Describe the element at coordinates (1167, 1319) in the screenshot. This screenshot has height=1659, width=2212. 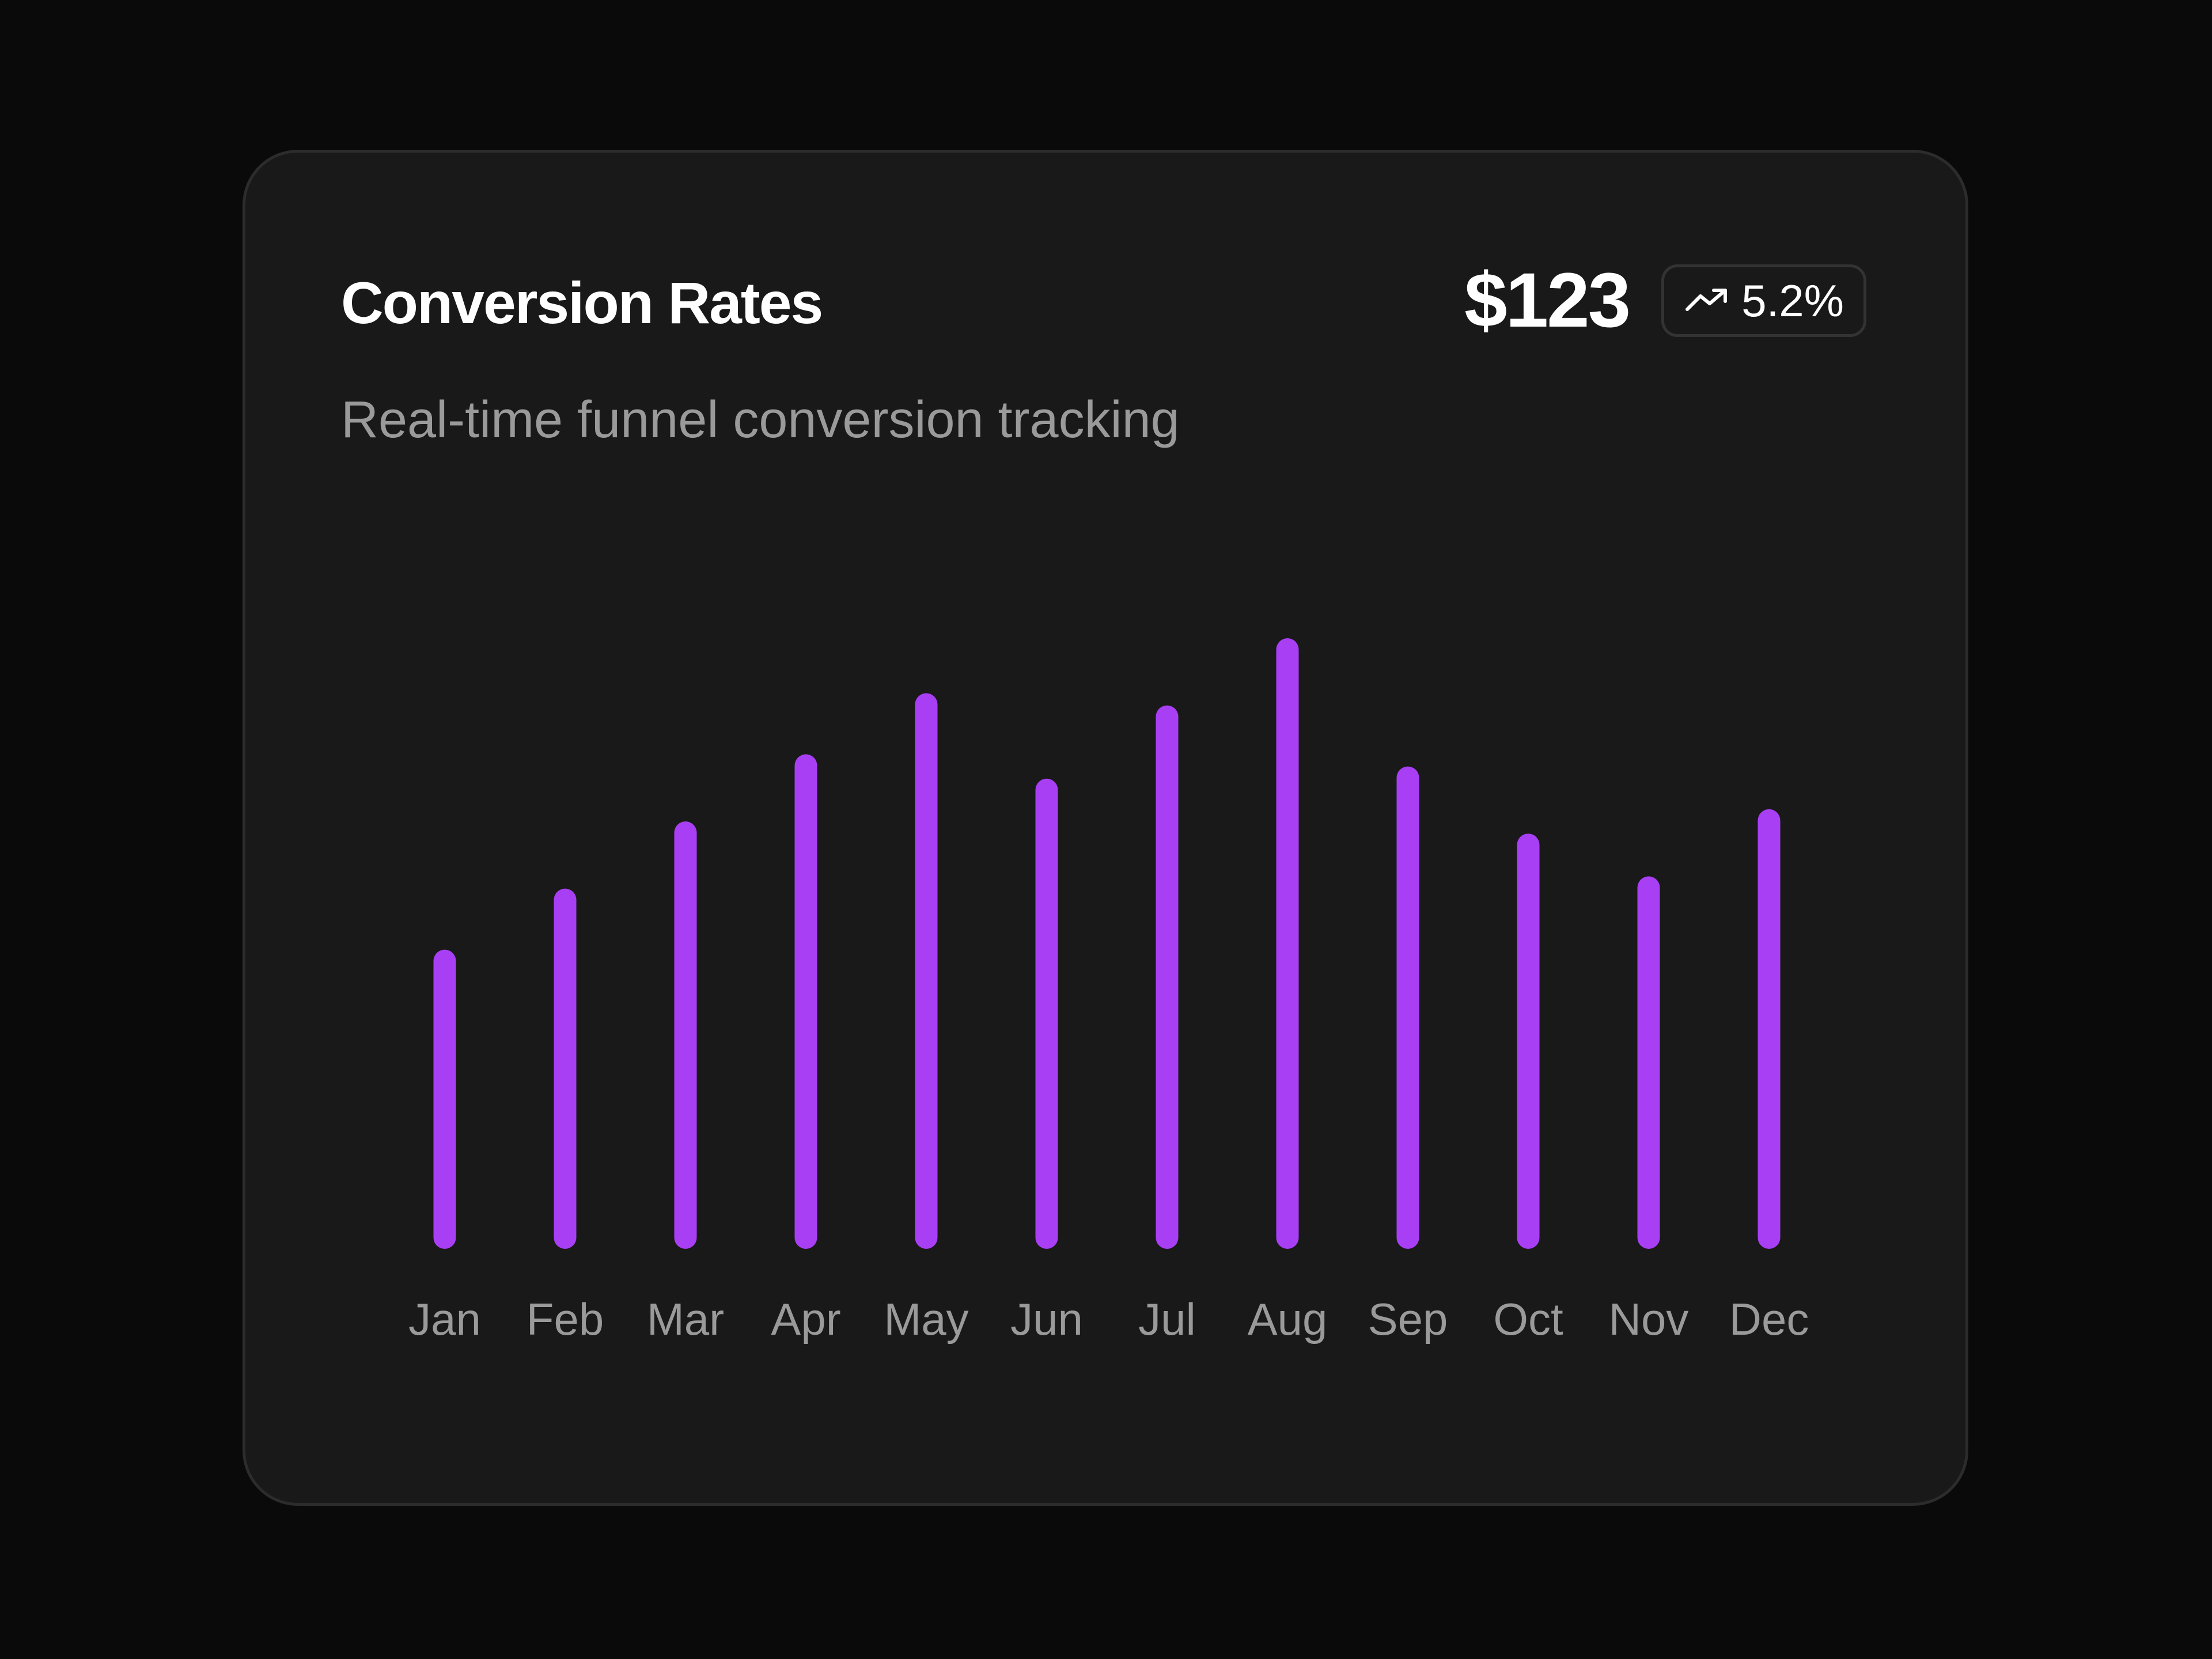
I see `x-axis-label-jul: Jul` at that location.